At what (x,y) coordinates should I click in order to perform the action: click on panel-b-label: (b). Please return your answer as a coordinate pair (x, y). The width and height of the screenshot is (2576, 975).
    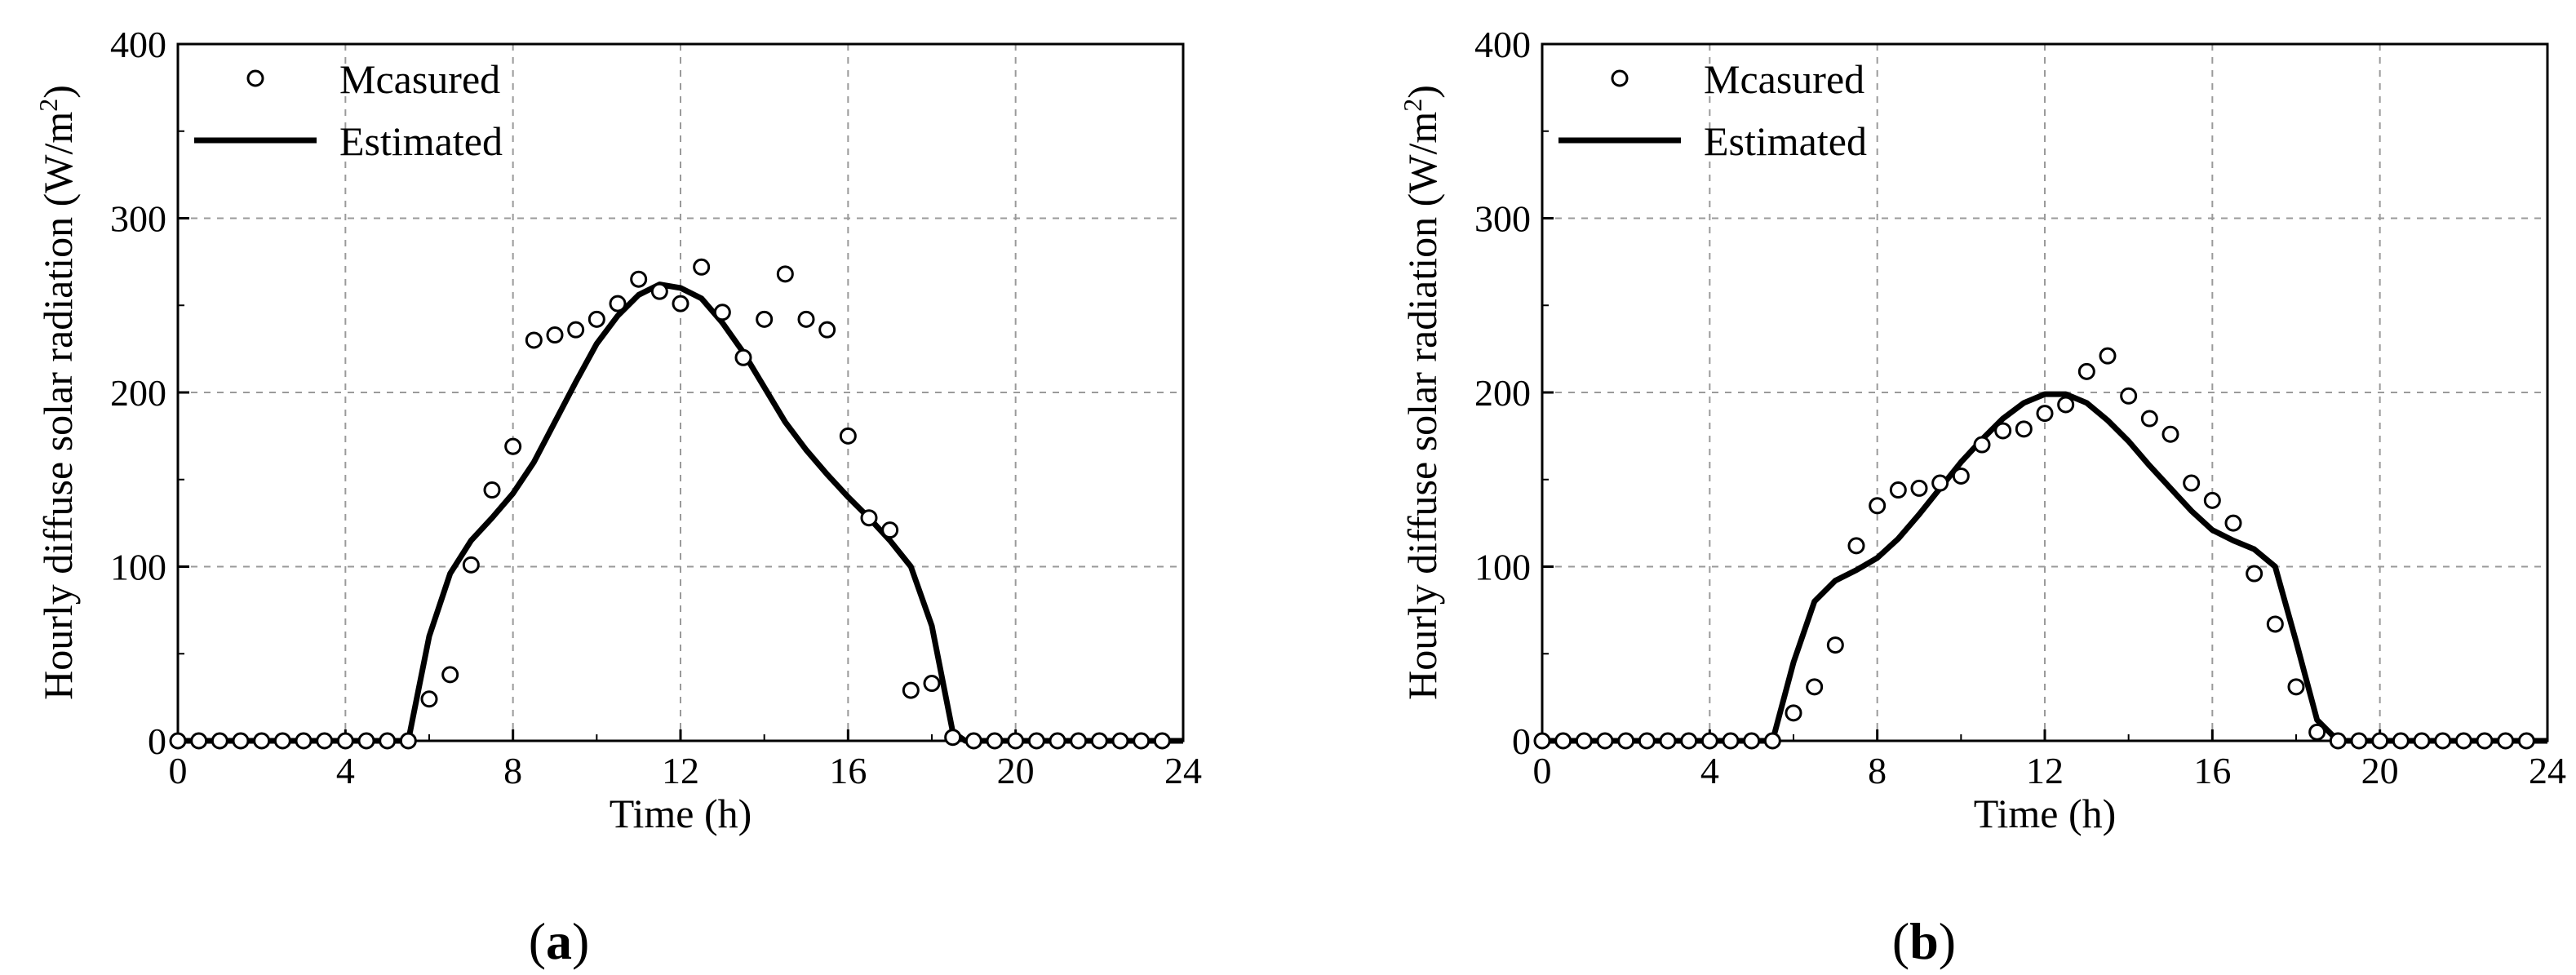
    Looking at the image, I should click on (1924, 941).